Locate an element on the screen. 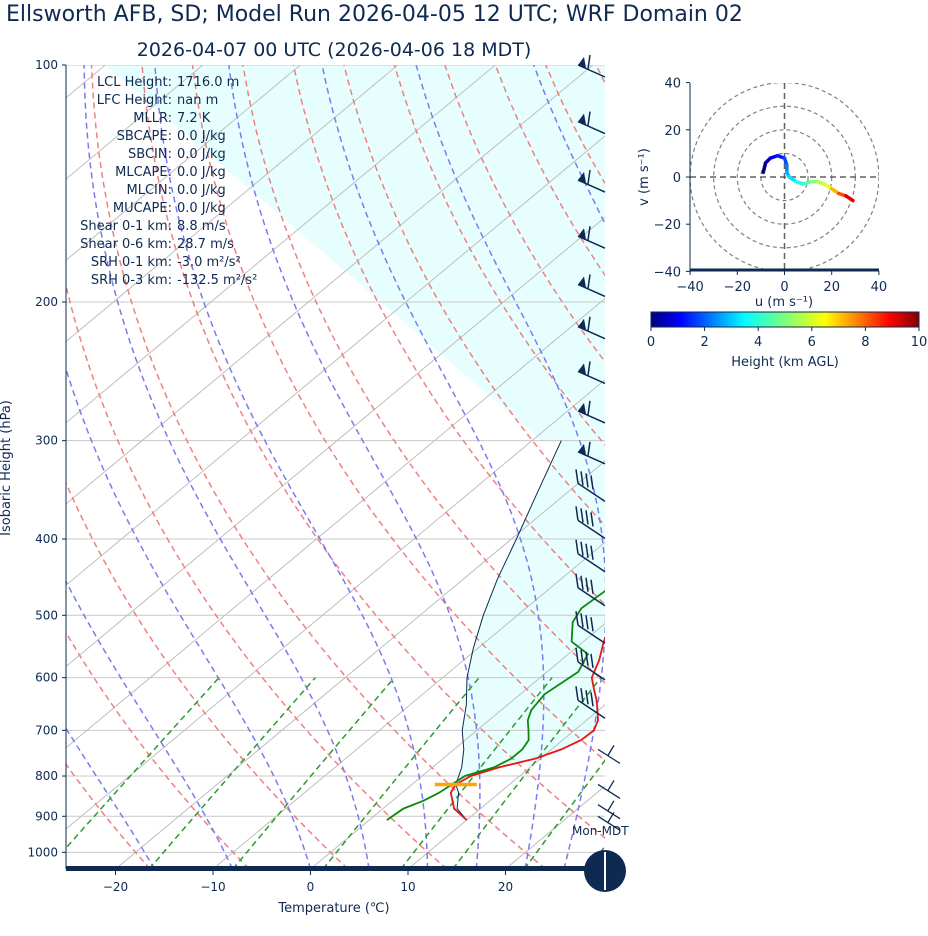 The width and height of the screenshot is (928, 936). hodo-y-tick-label: −20 is located at coordinates (667, 225).